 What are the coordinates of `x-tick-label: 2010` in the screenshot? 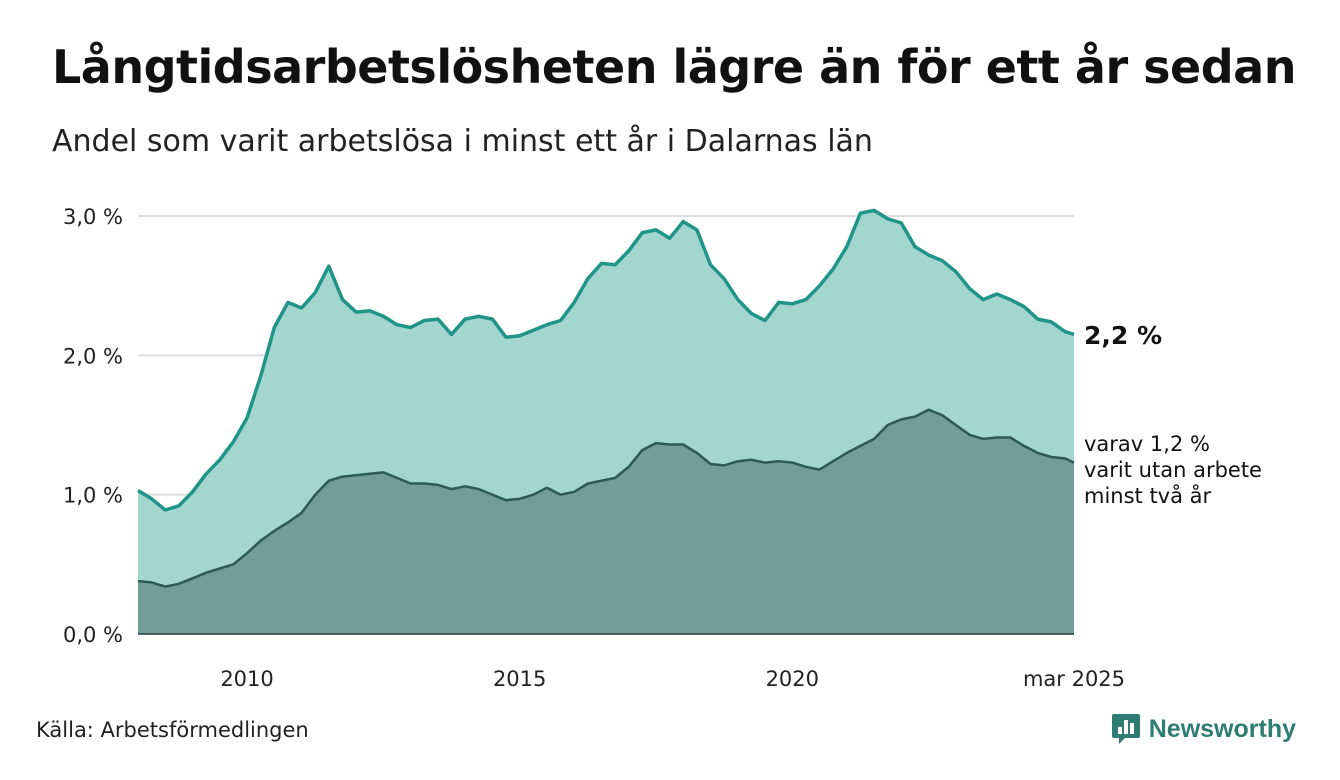 It's located at (246, 679).